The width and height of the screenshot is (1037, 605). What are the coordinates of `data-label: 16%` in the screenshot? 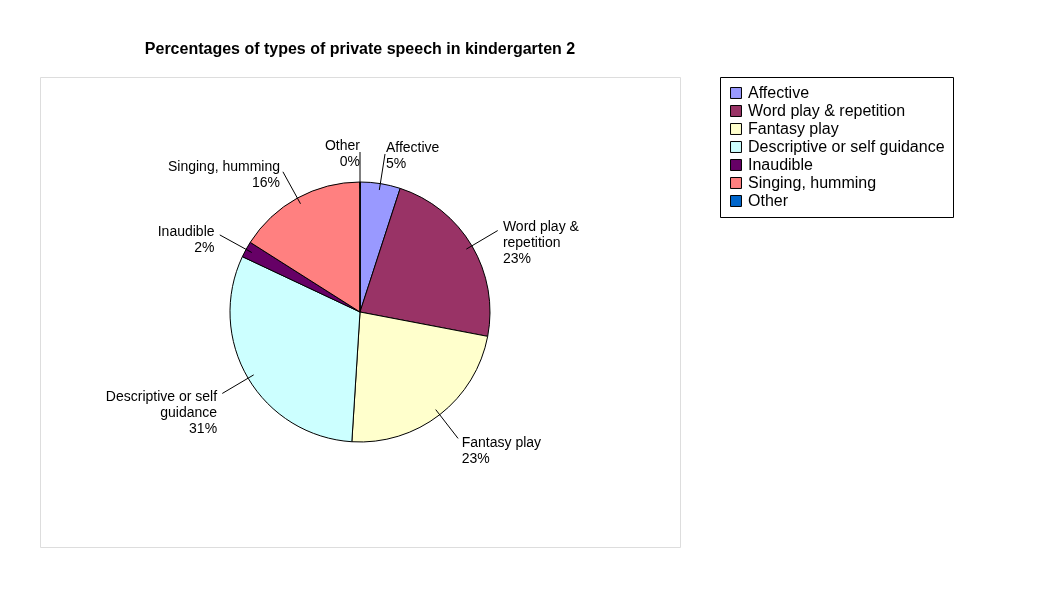 It's located at (266, 181).